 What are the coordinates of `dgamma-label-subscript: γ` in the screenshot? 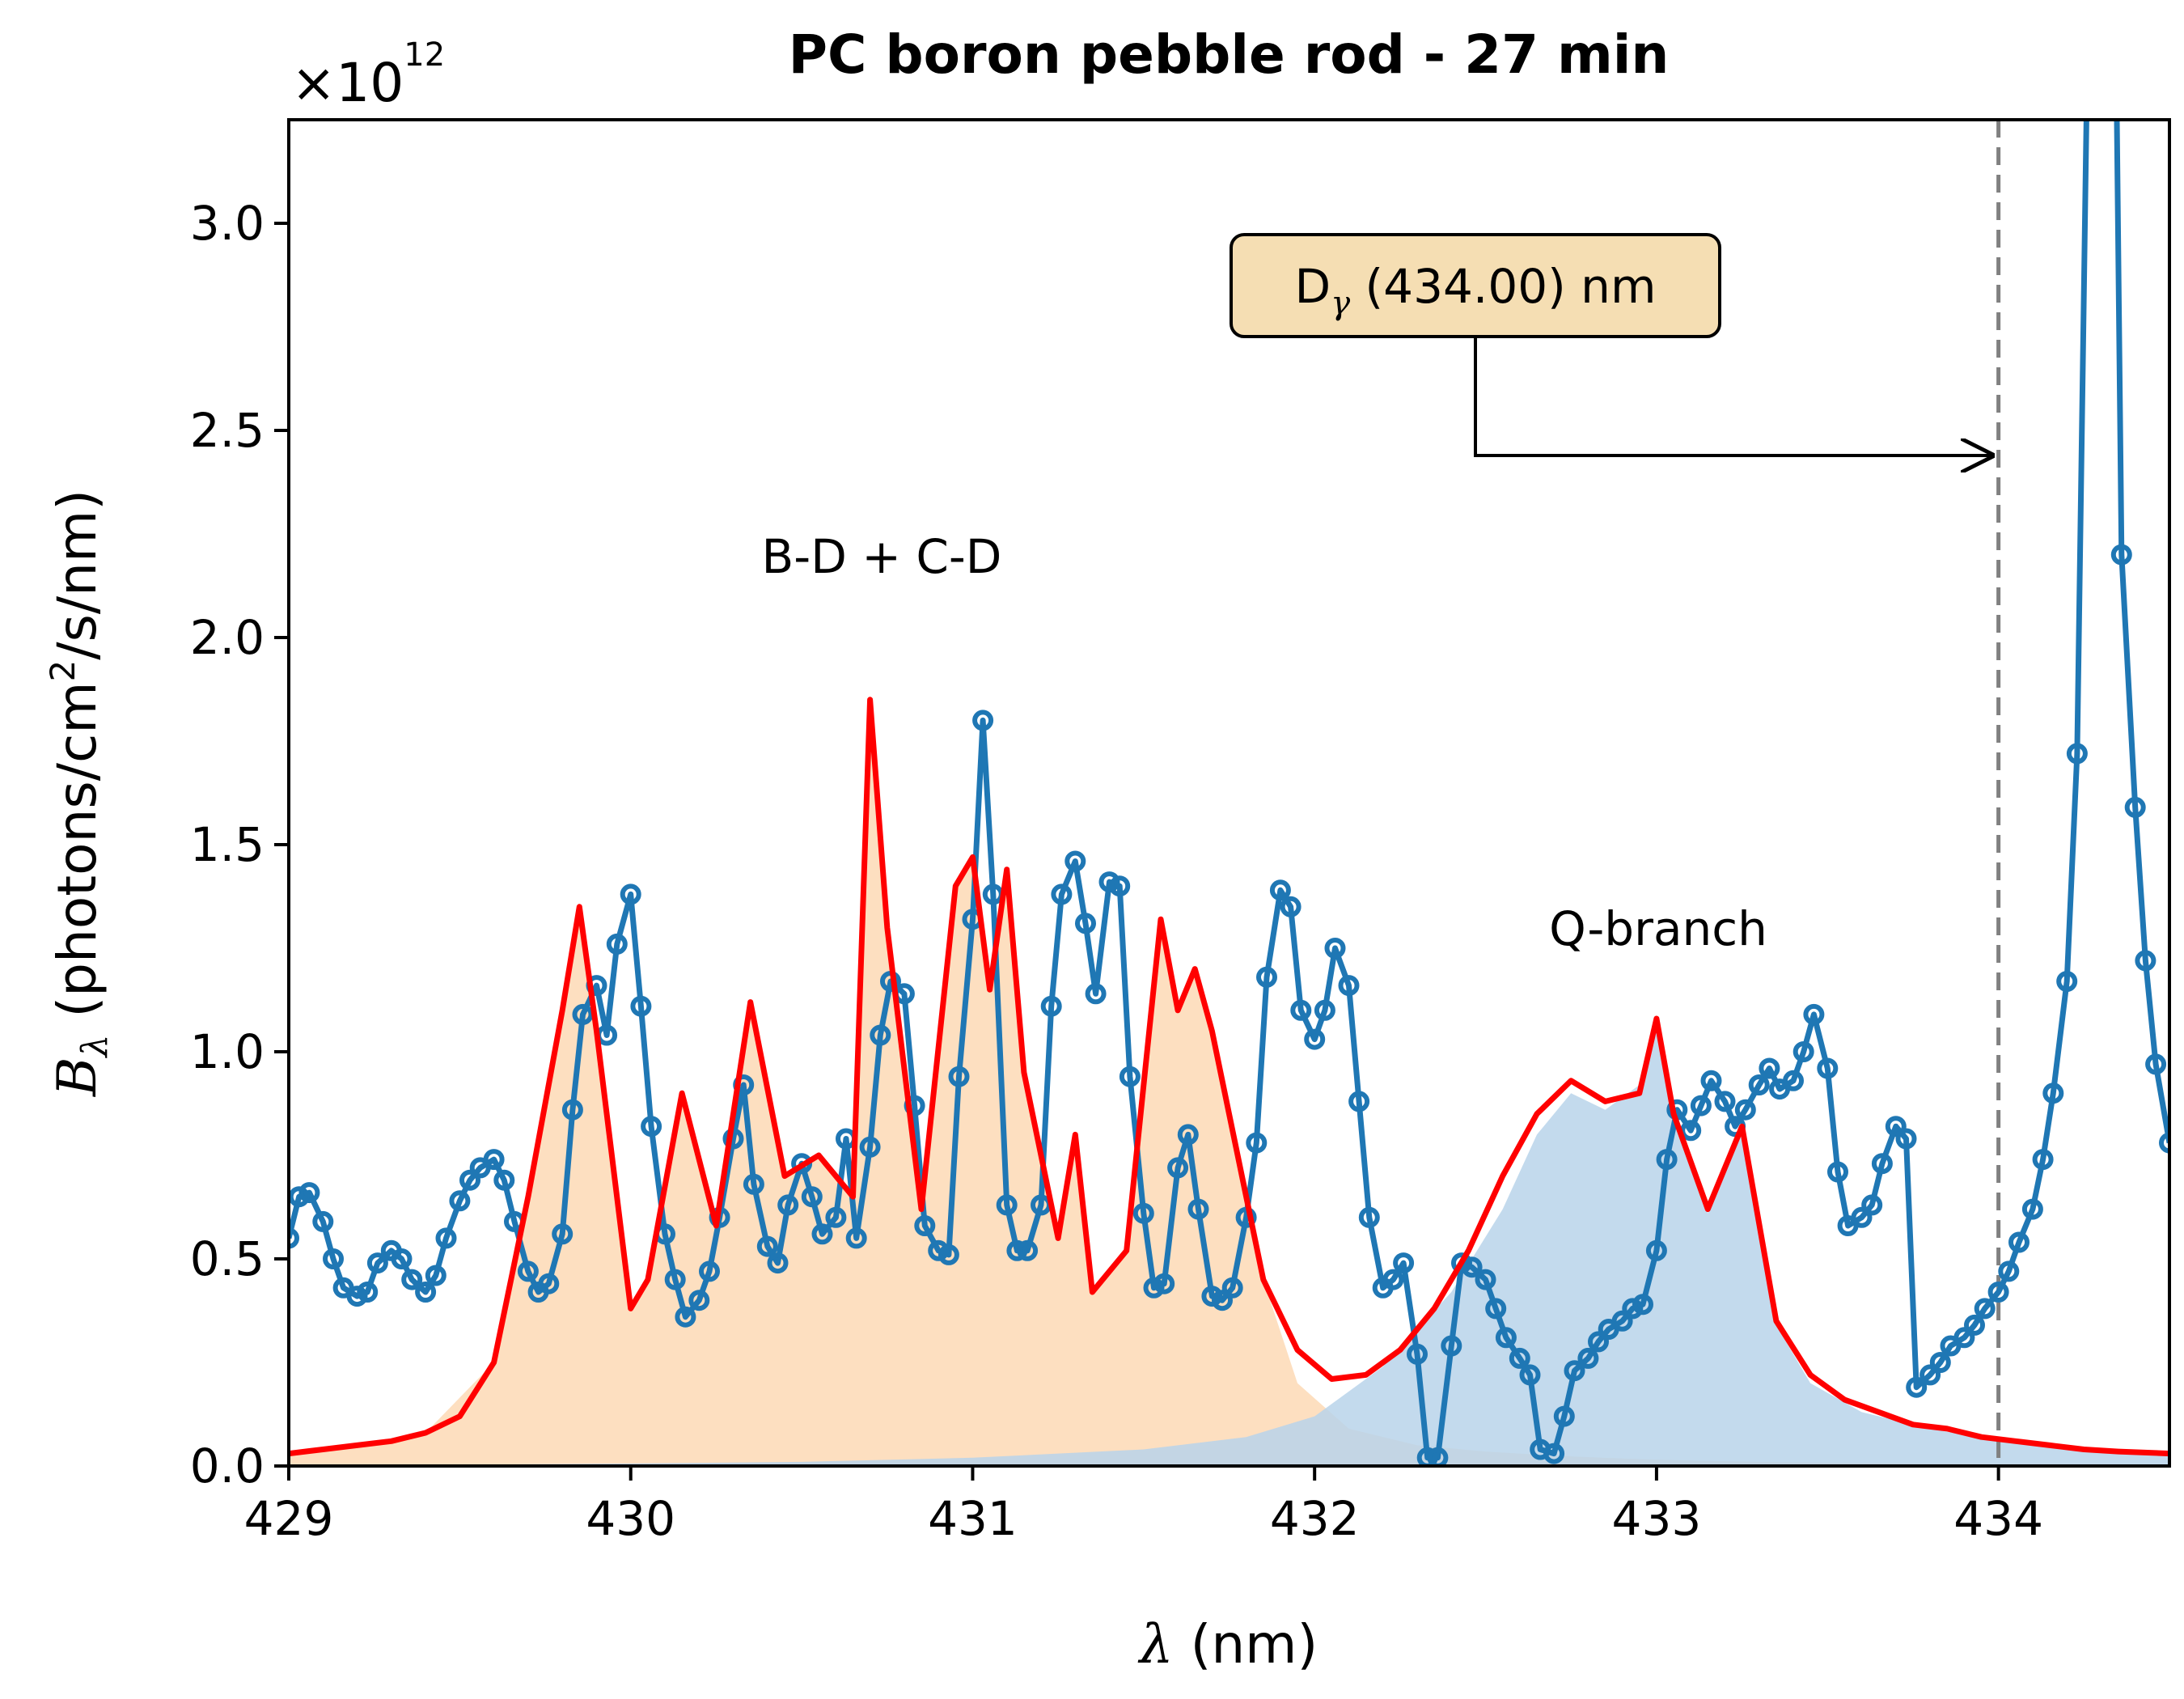 It's located at (1340, 303).